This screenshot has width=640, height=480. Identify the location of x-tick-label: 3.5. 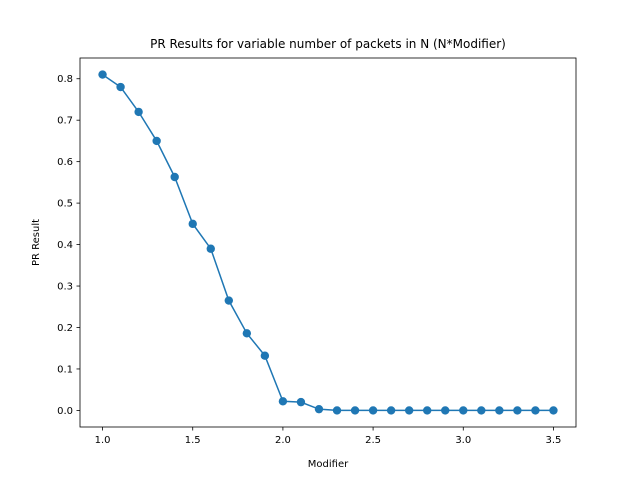
(554, 440).